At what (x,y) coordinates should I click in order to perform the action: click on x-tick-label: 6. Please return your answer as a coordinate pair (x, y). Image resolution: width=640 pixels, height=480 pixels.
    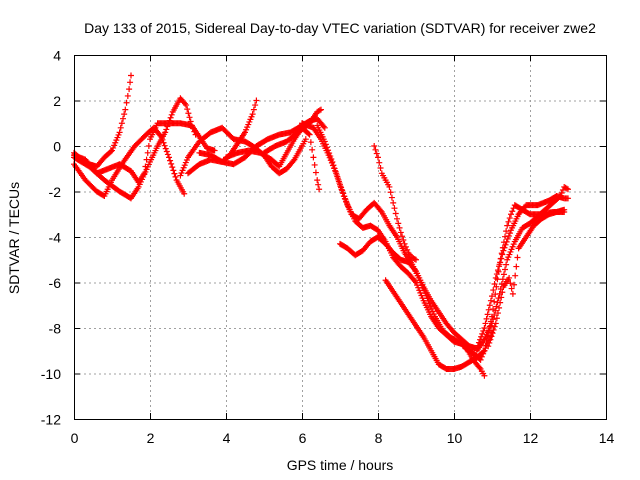
    Looking at the image, I should click on (303, 438).